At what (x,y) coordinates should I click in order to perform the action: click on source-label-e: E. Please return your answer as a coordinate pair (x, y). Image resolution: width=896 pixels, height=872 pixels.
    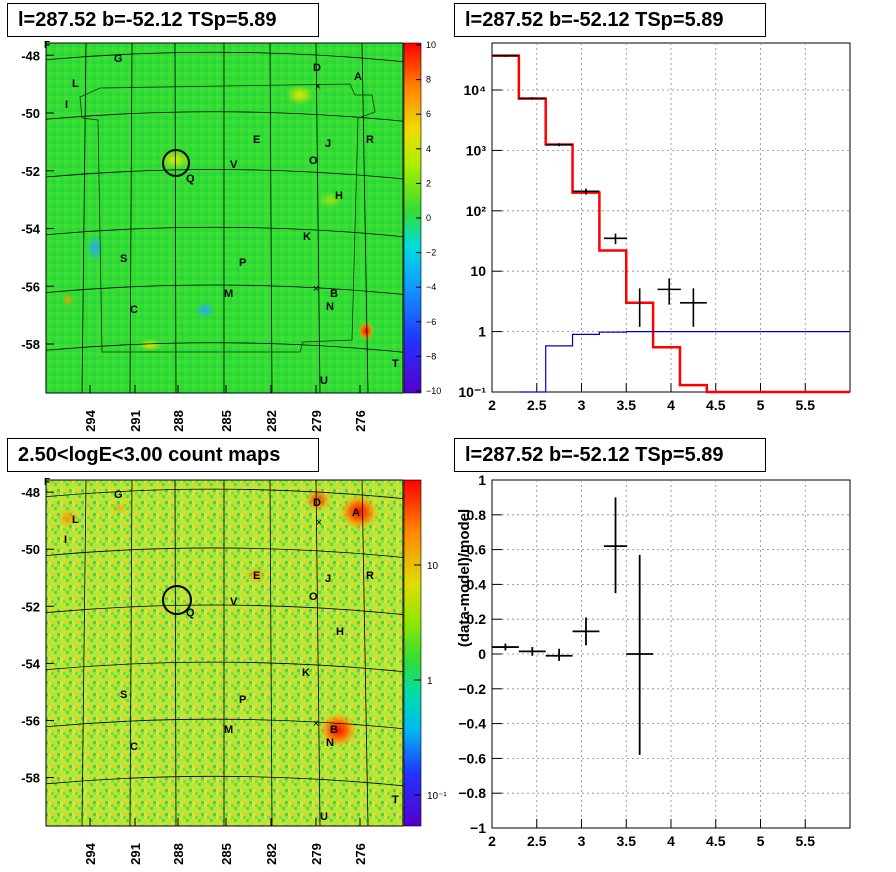
    Looking at the image, I should click on (256, 140).